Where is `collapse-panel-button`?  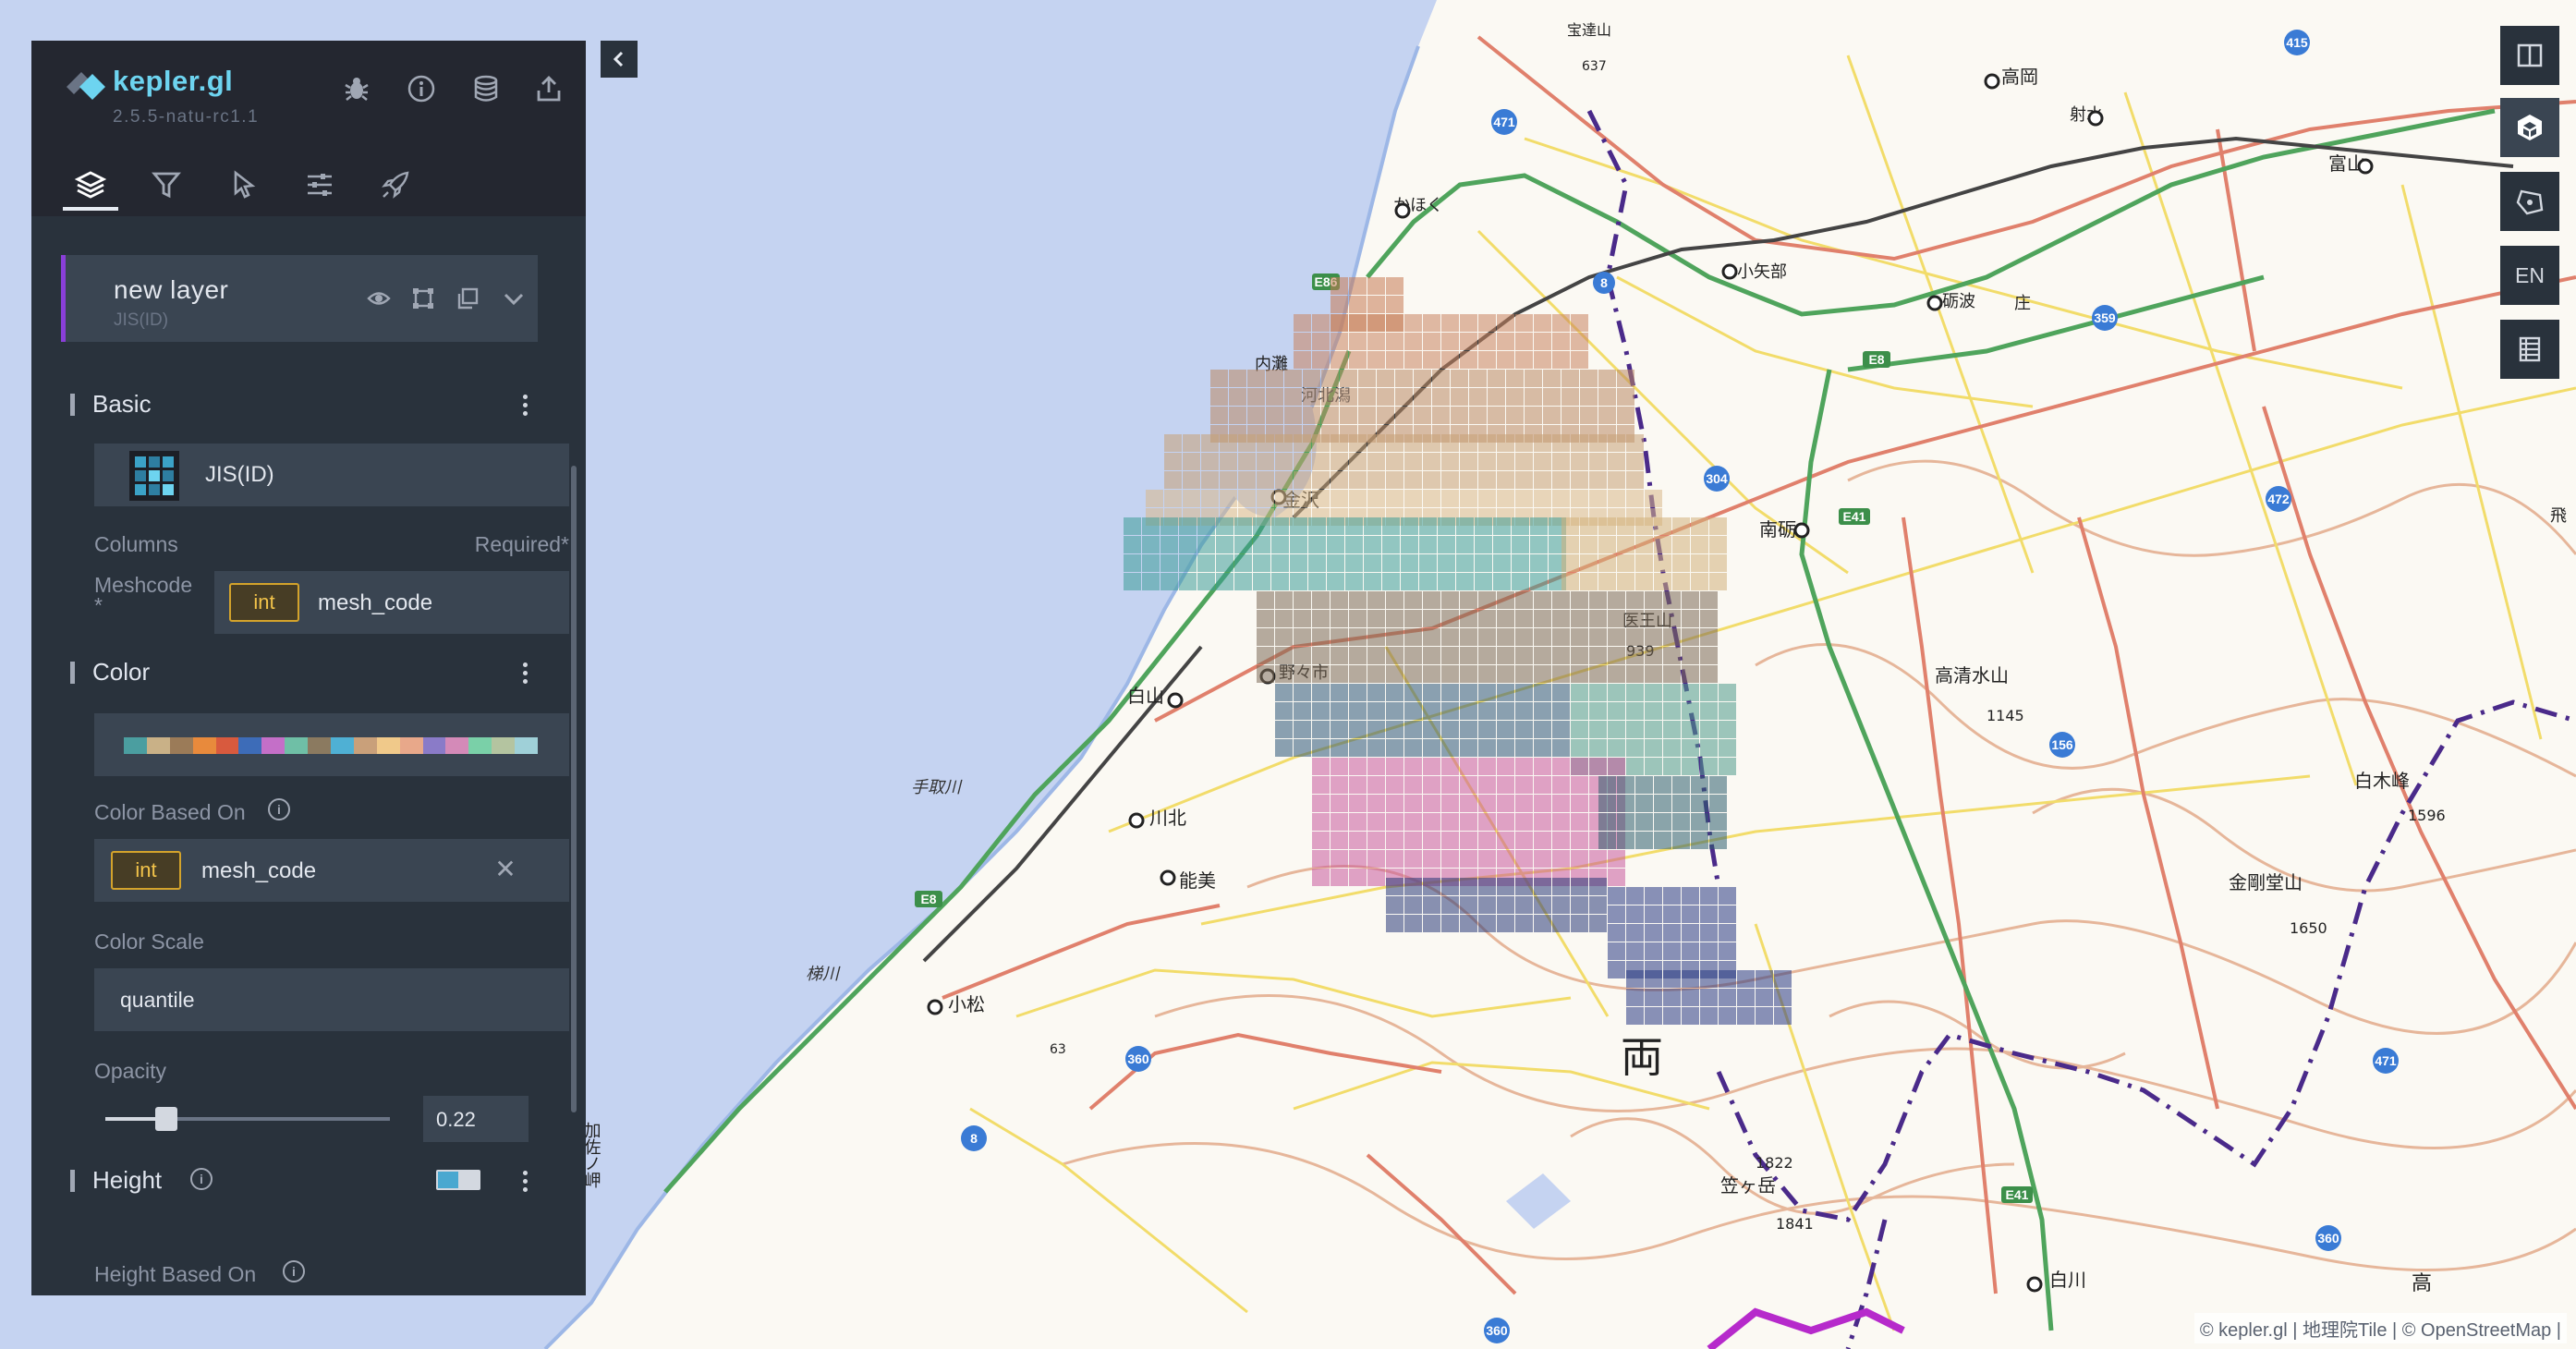 collapse-panel-button is located at coordinates (619, 59).